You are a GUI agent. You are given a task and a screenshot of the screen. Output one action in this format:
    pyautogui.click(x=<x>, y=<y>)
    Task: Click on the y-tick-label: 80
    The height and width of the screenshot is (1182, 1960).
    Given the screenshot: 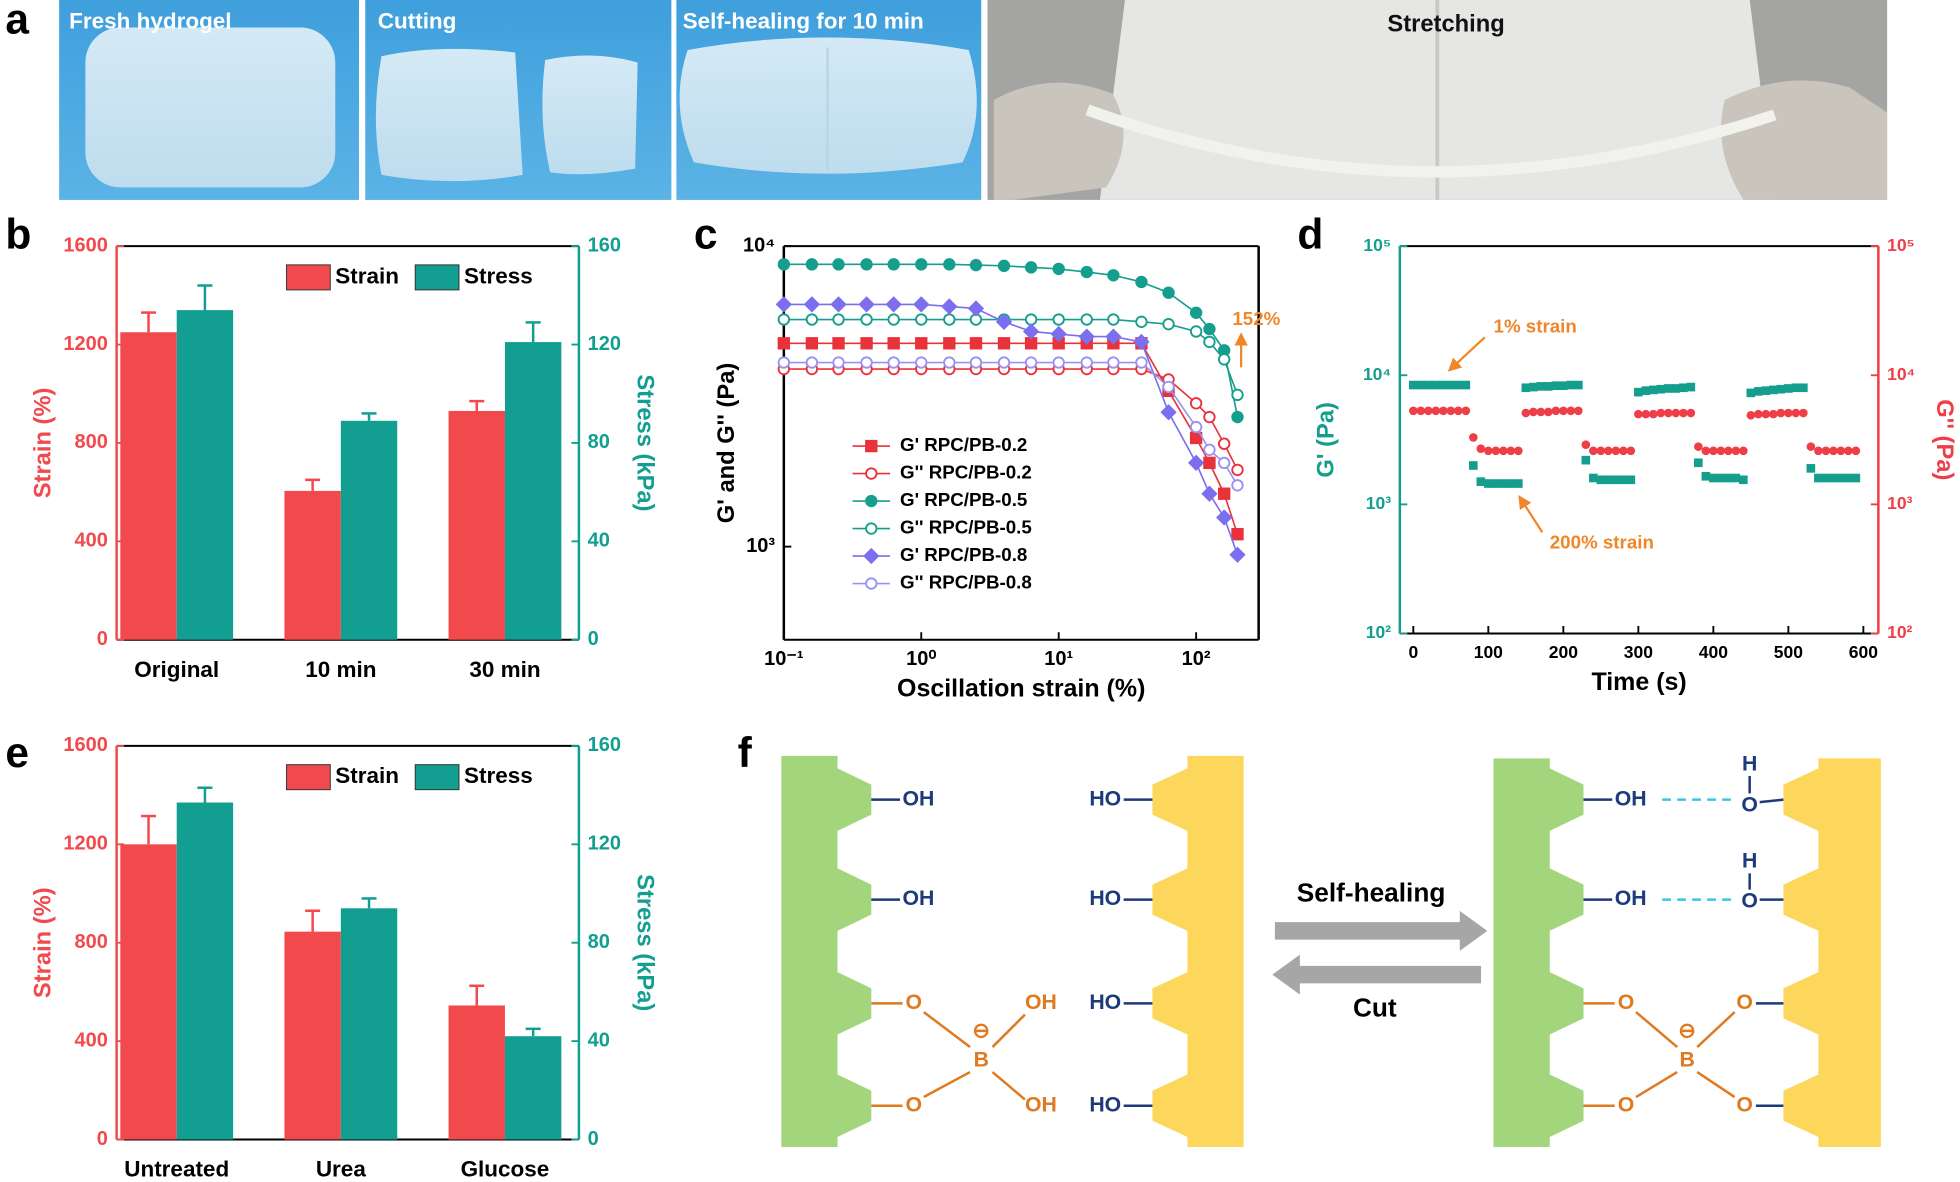 What is the action you would take?
    pyautogui.click(x=599, y=442)
    